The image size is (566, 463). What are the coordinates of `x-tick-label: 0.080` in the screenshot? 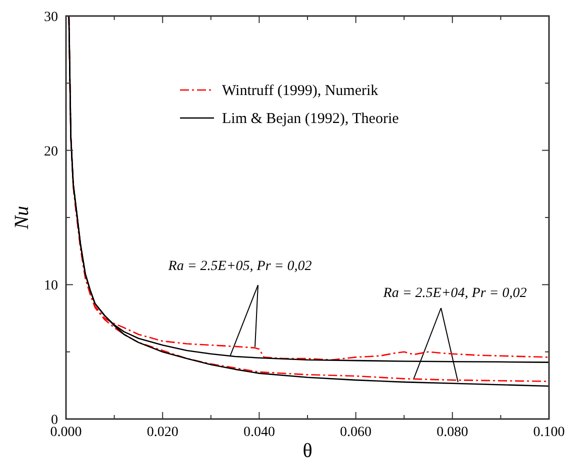 It's located at (452, 432).